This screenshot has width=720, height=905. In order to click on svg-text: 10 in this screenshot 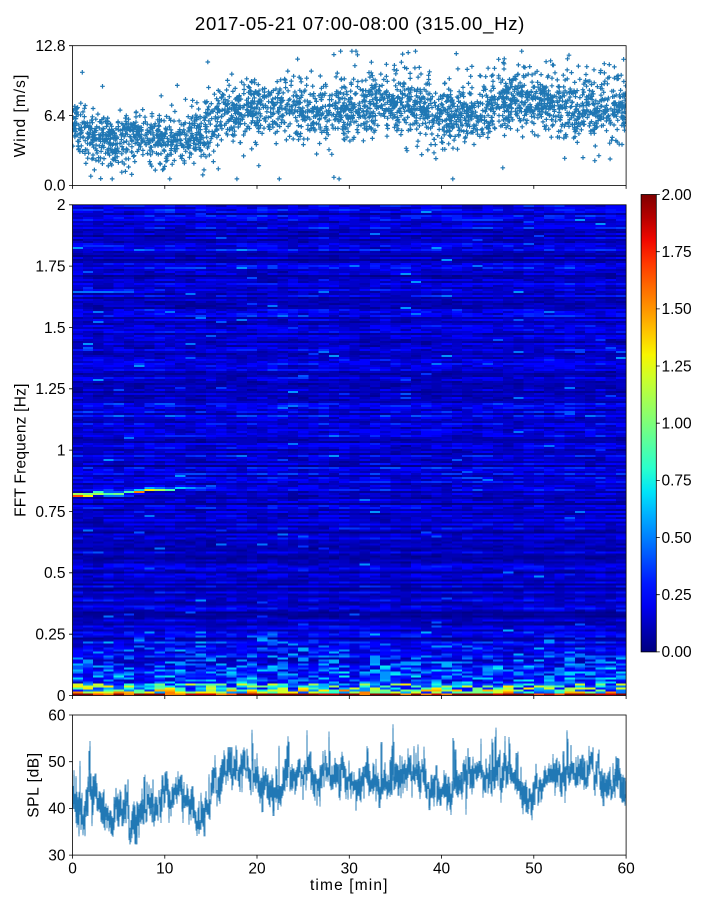, I will do `click(165, 869)`.